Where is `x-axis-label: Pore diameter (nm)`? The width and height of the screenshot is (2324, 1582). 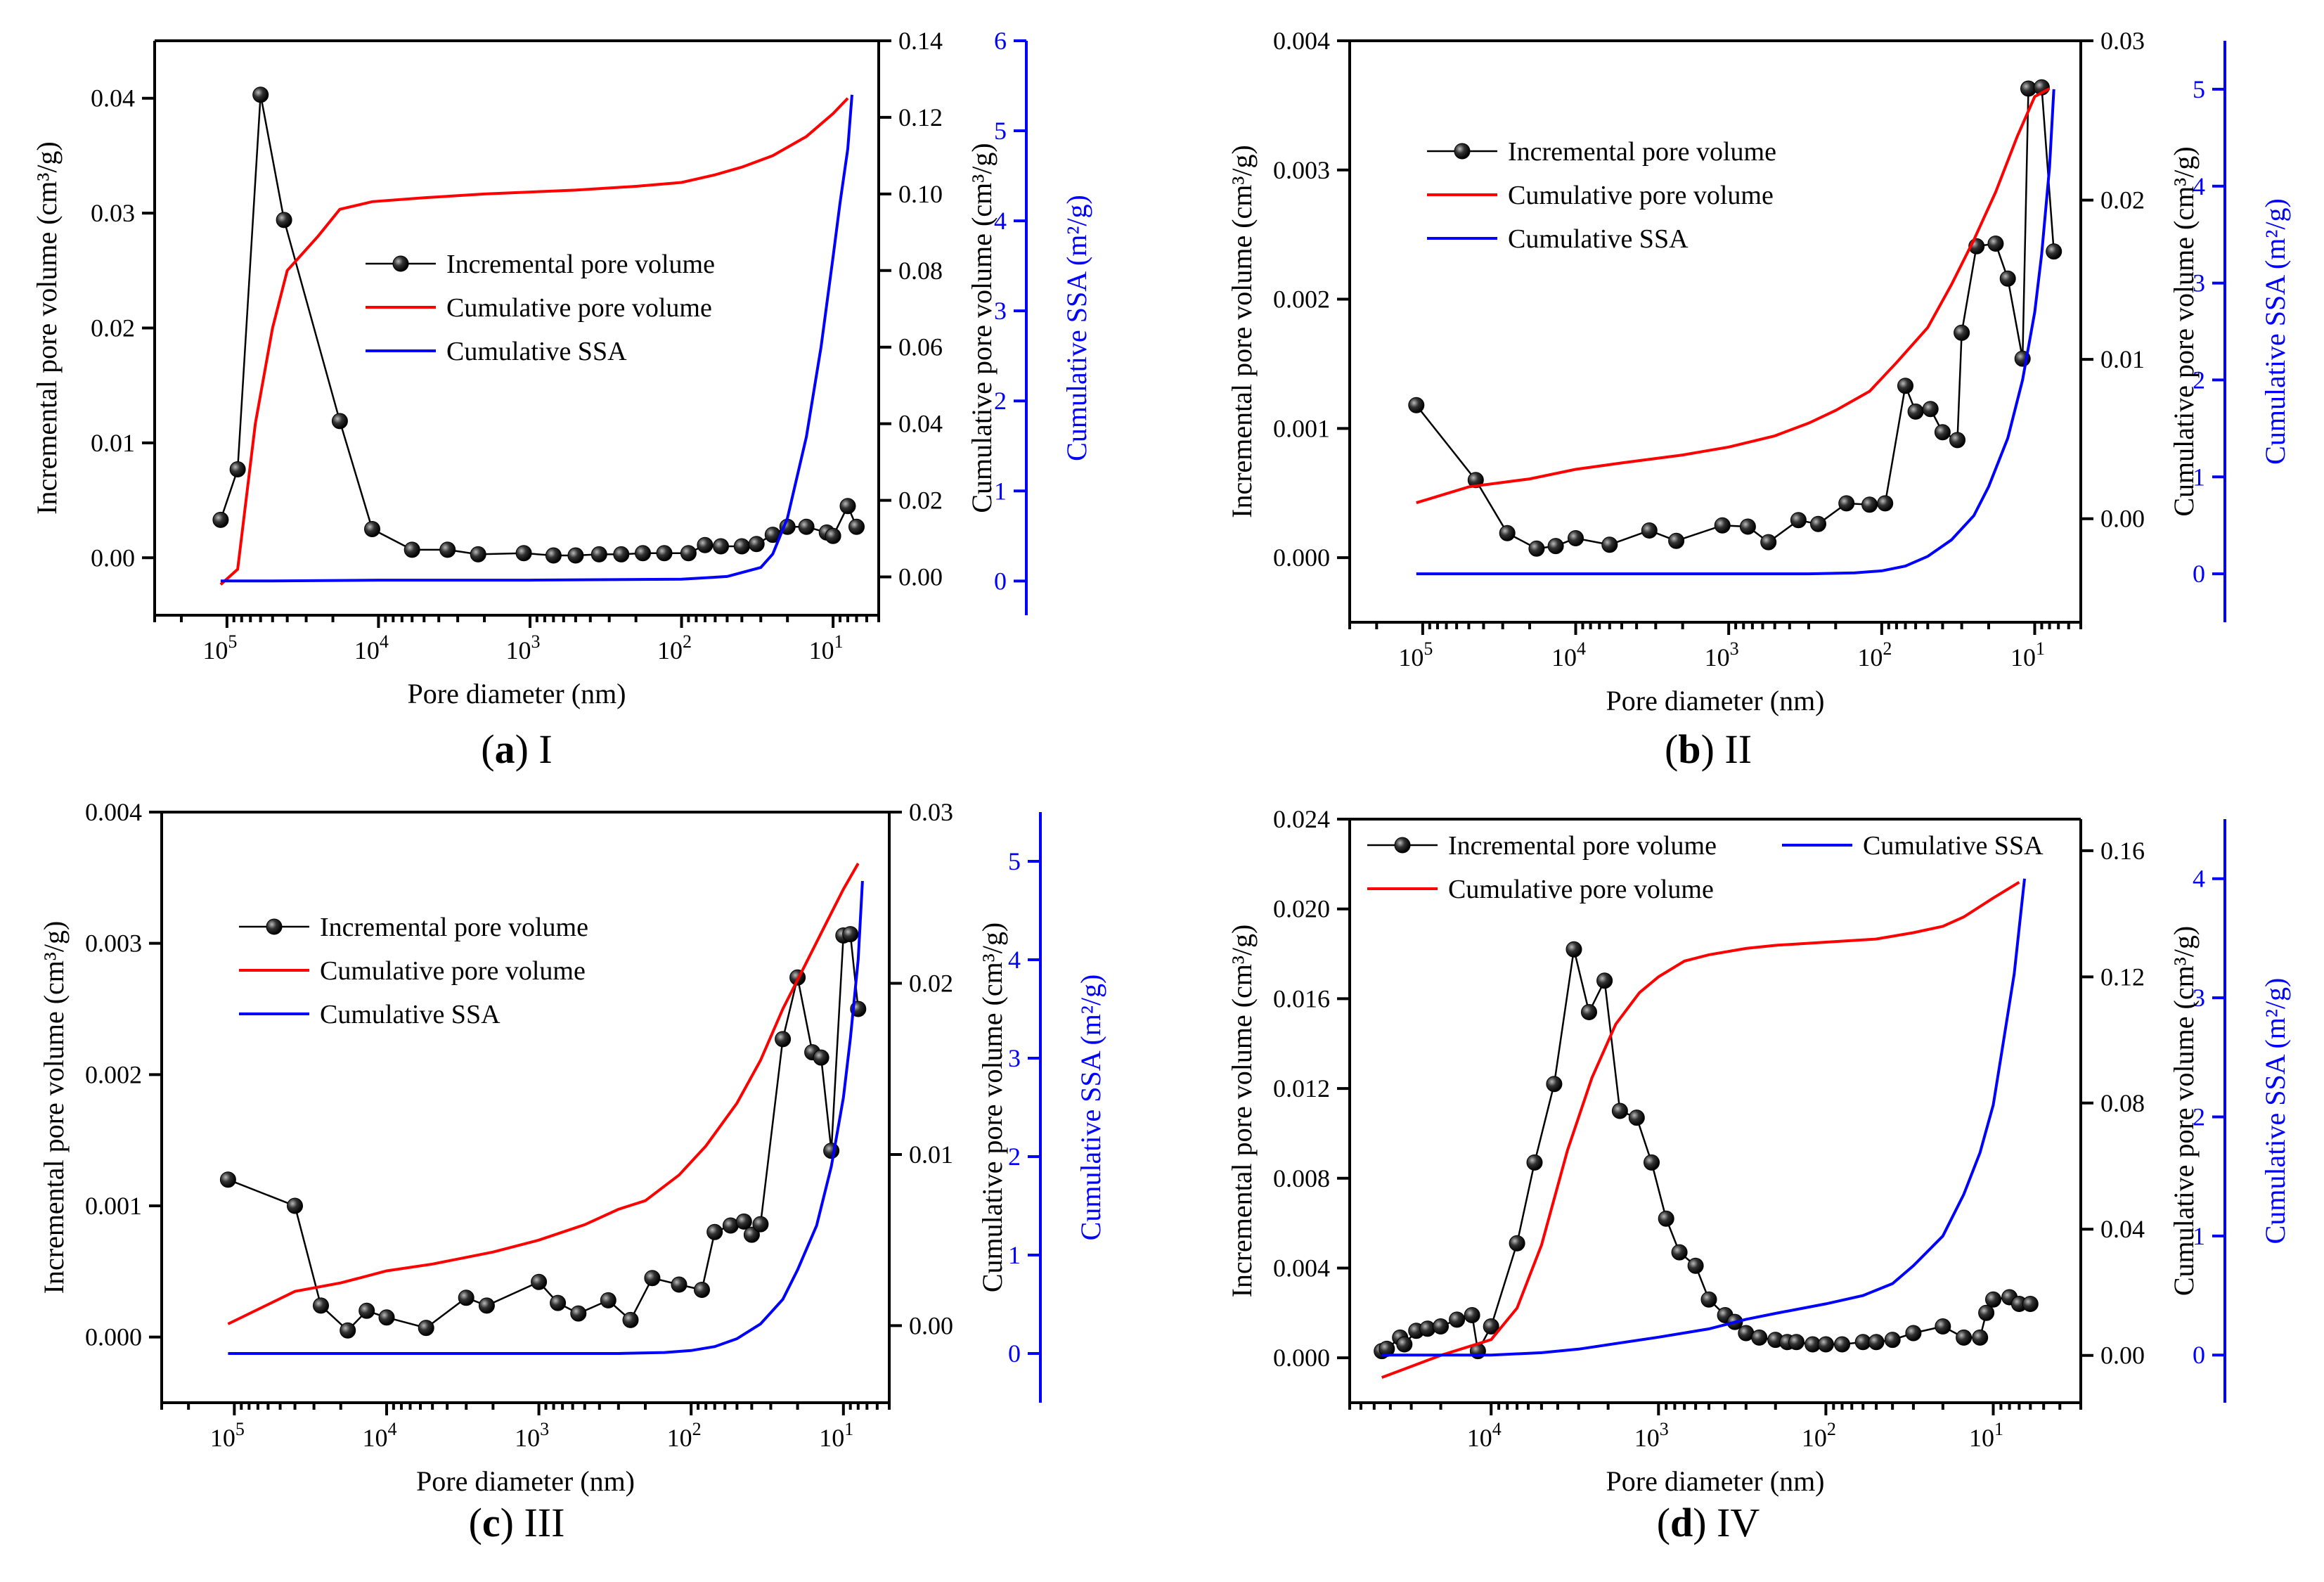 x-axis-label: Pore diameter (nm) is located at coordinates (525, 1481).